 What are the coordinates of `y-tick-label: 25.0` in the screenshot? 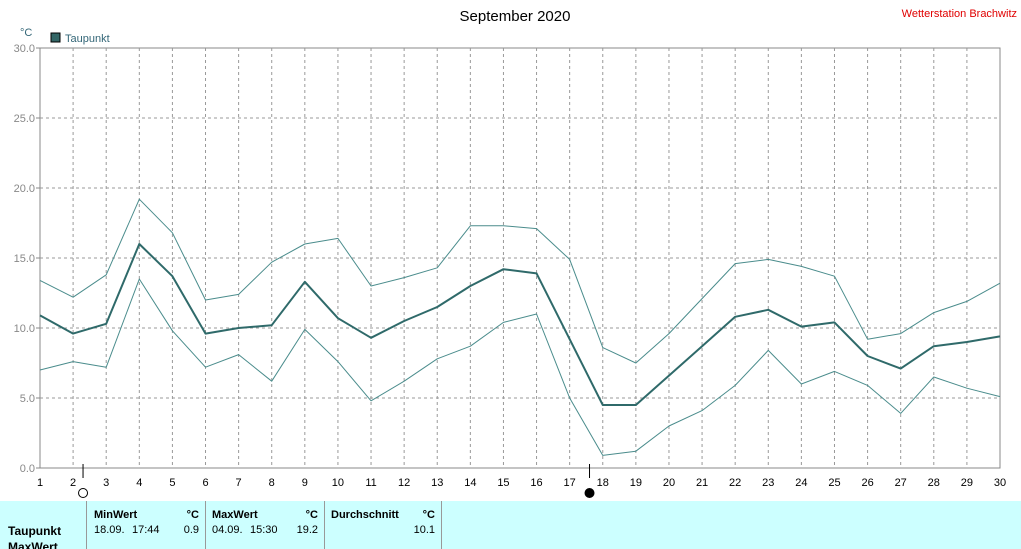 It's located at (24, 119).